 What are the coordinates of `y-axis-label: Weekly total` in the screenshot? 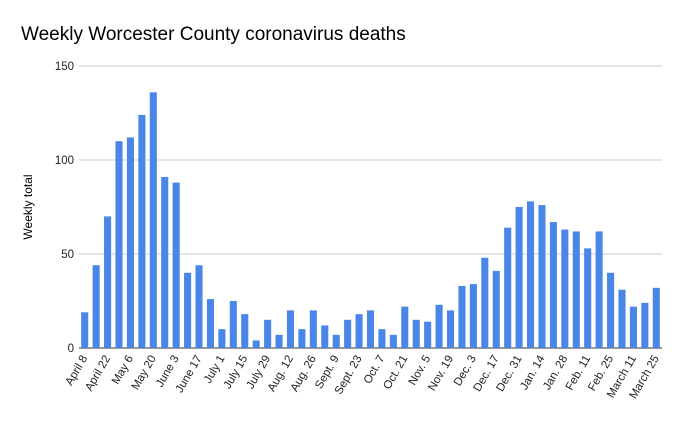 It's located at (28, 206).